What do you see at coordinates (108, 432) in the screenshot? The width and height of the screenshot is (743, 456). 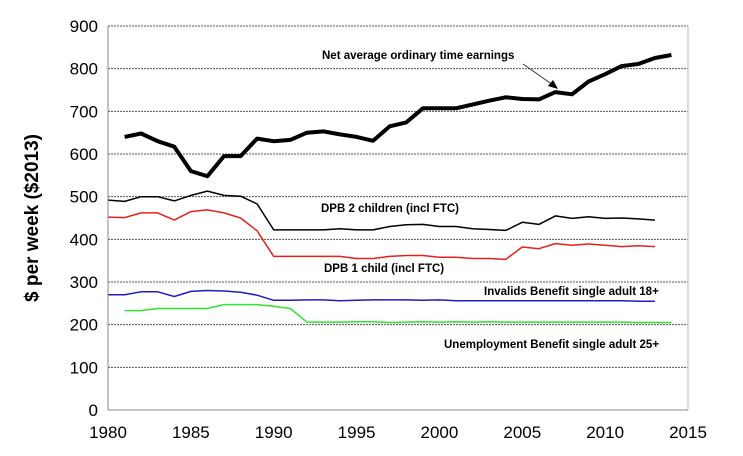 I see `x-tick-label: 1980` at bounding box center [108, 432].